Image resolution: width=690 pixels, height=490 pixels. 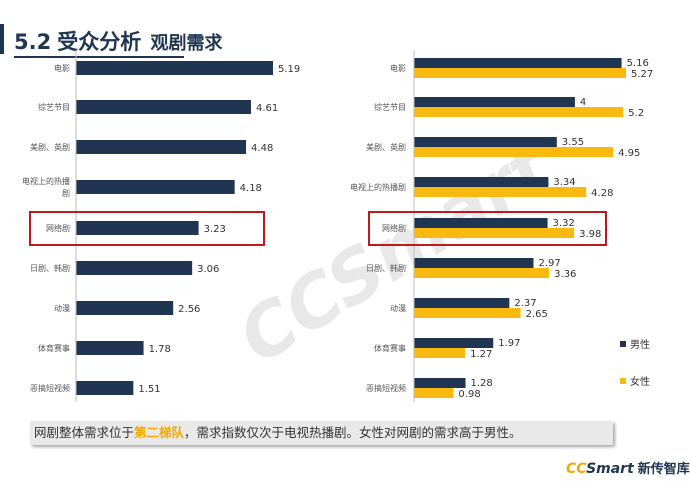 What do you see at coordinates (267, 108) in the screenshot?
I see `left-value-label: 4.61` at bounding box center [267, 108].